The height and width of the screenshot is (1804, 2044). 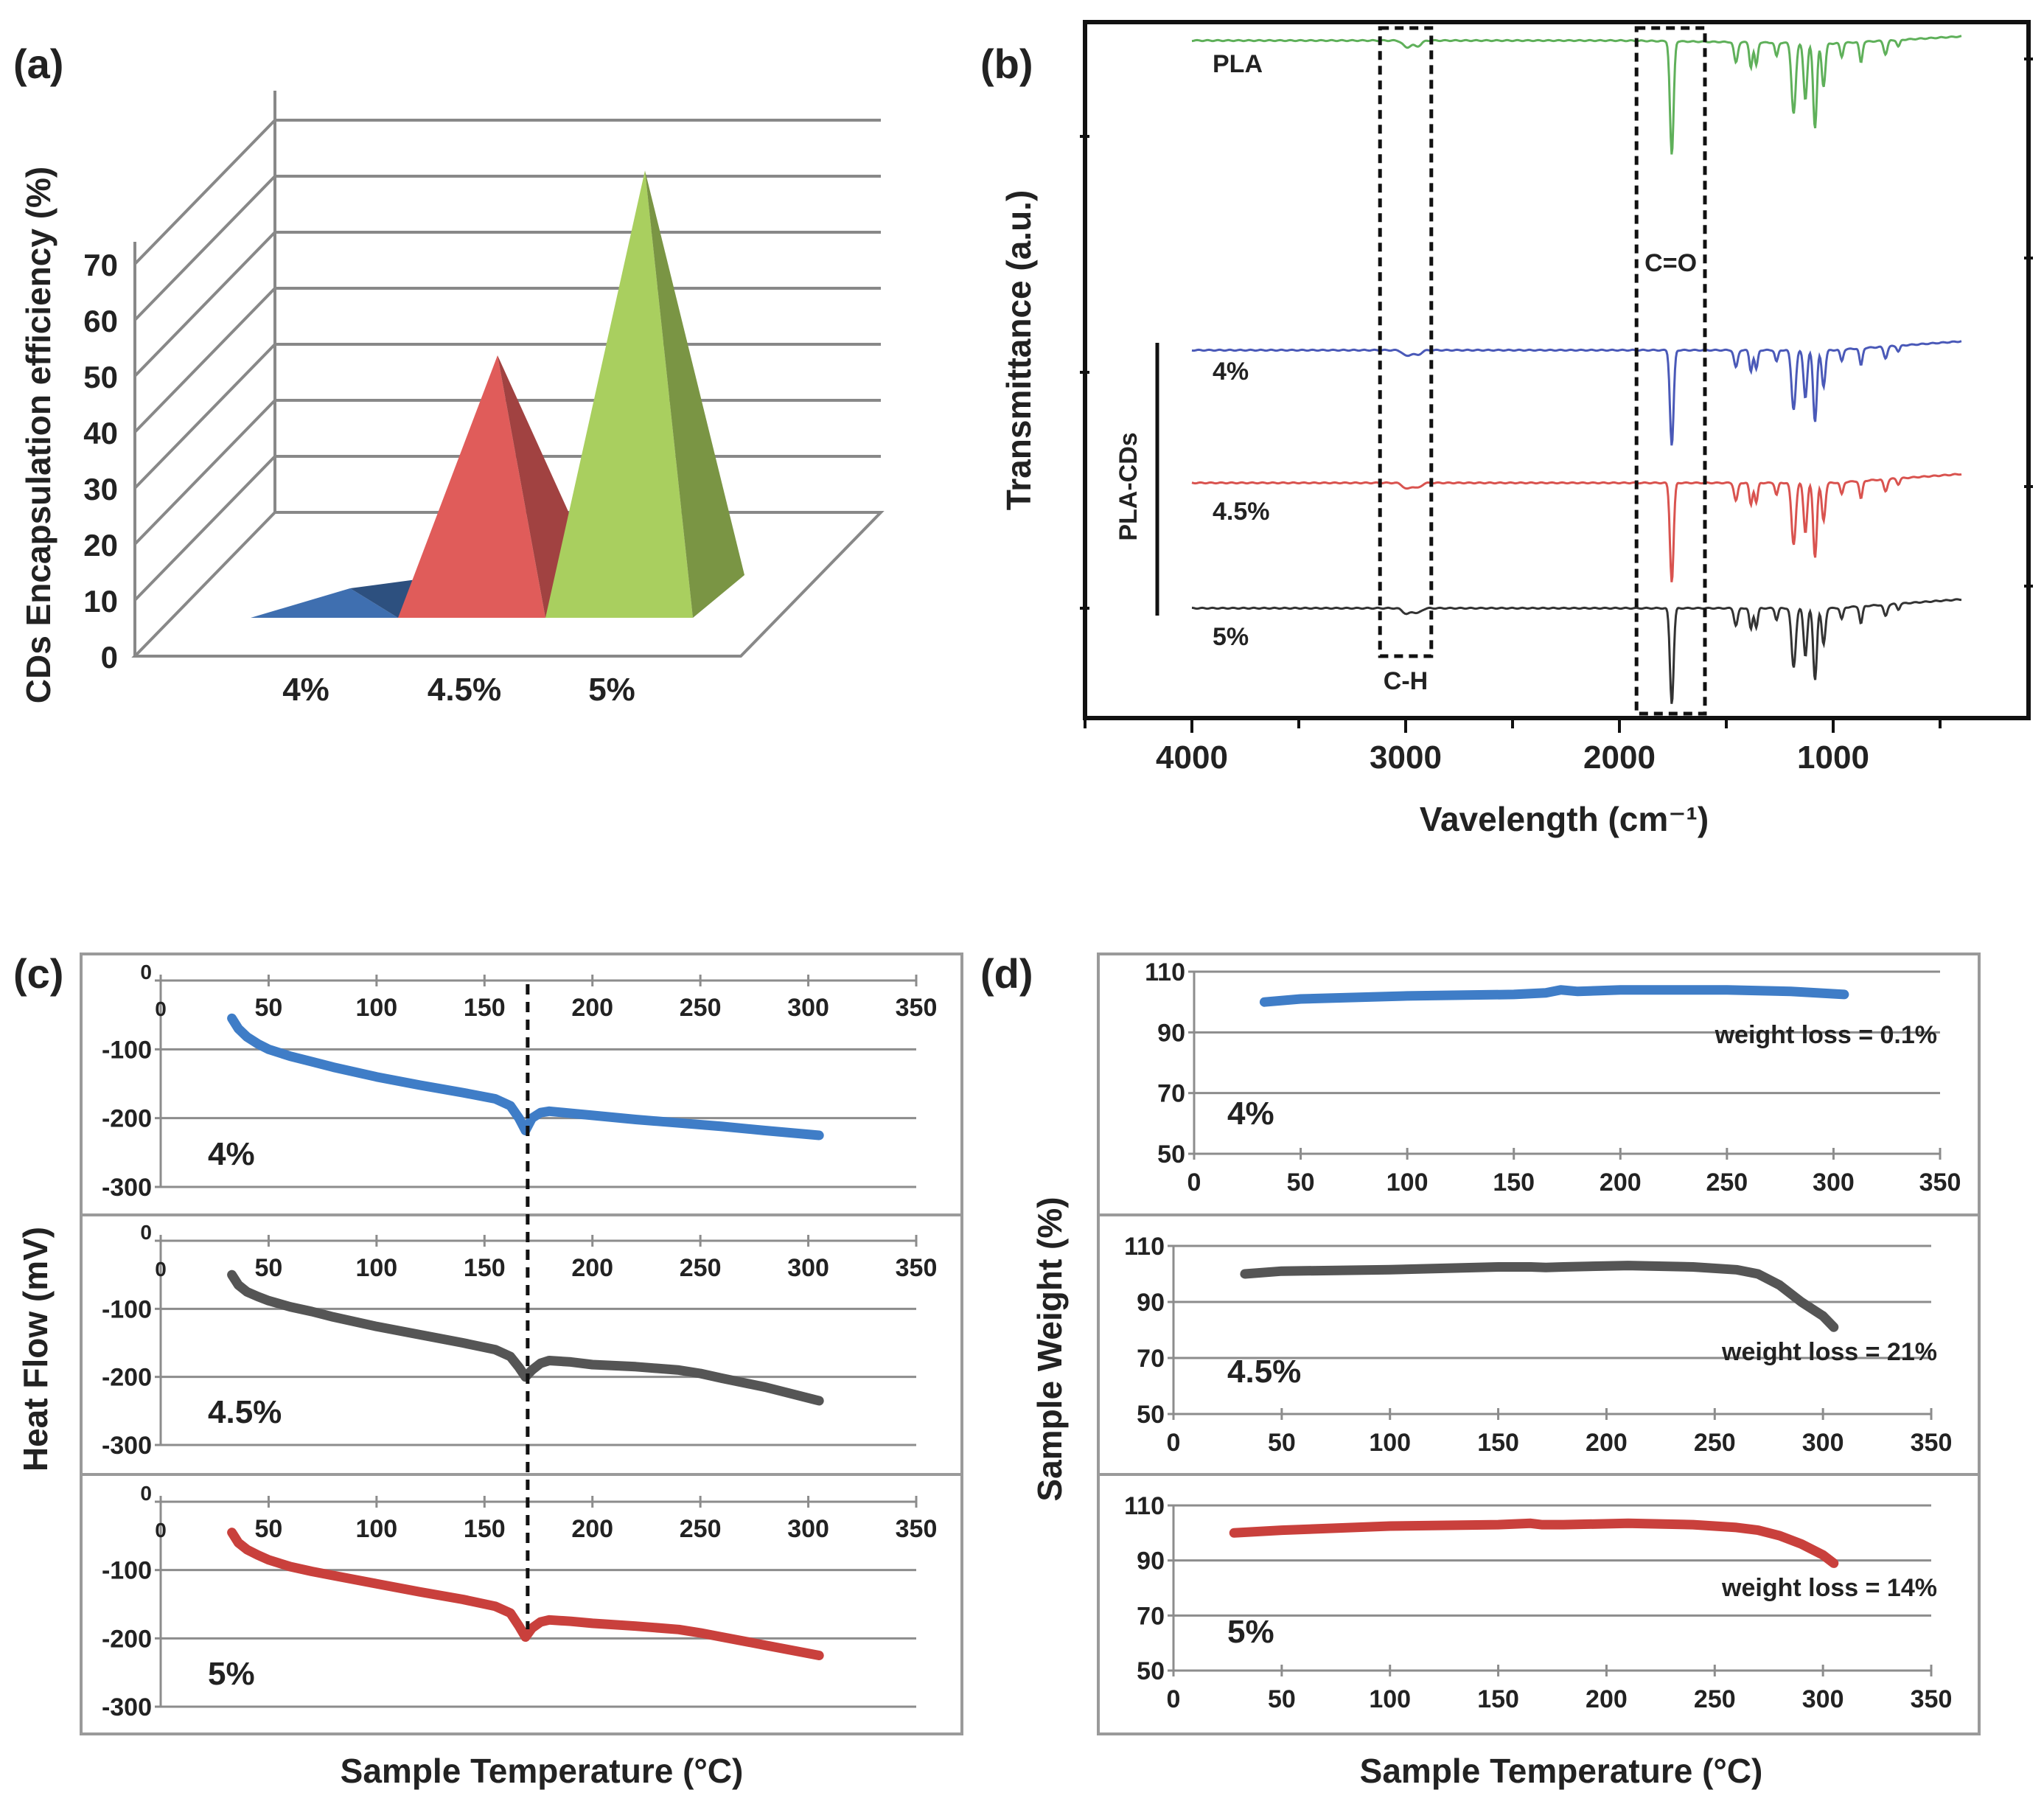 I want to click on panel-b-label: (b), so click(x=1007, y=64).